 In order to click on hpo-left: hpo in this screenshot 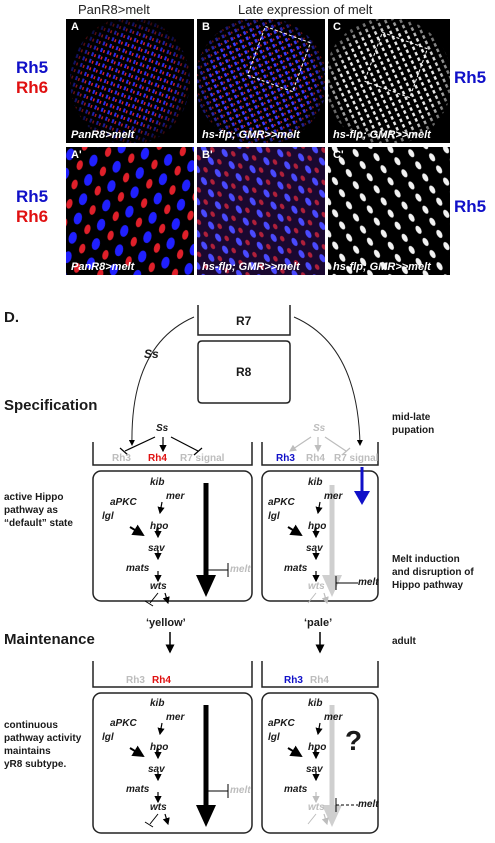, I will do `click(159, 526)`.